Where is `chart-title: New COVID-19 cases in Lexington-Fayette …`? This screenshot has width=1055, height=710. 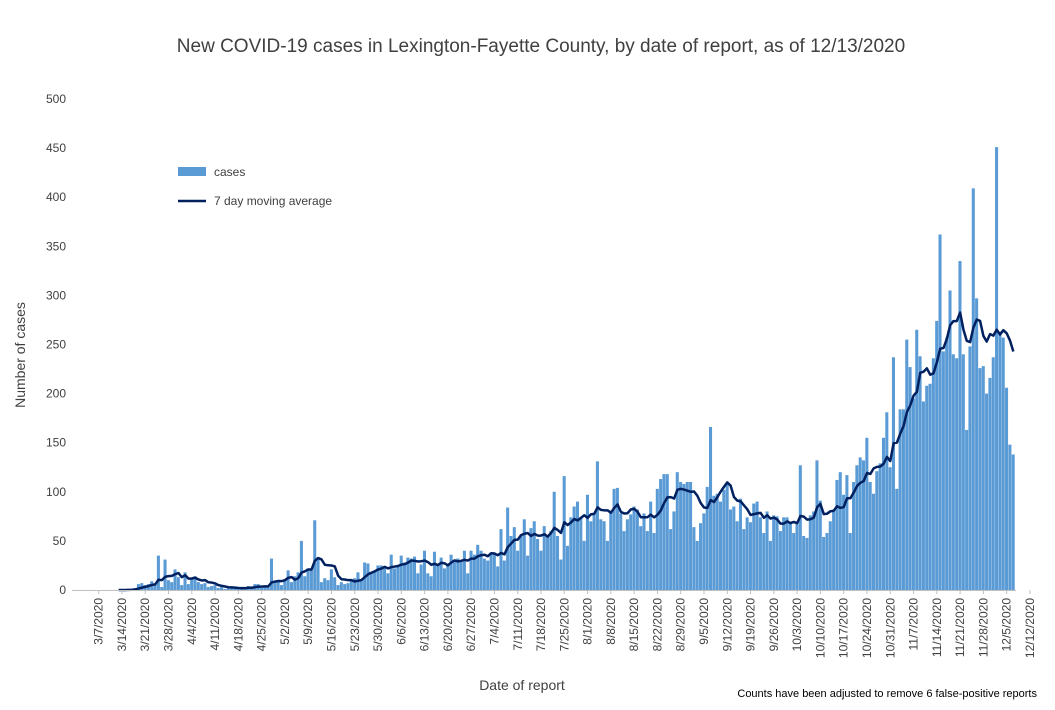
chart-title: New COVID-19 cases in Lexington-Fayette … is located at coordinates (541, 46).